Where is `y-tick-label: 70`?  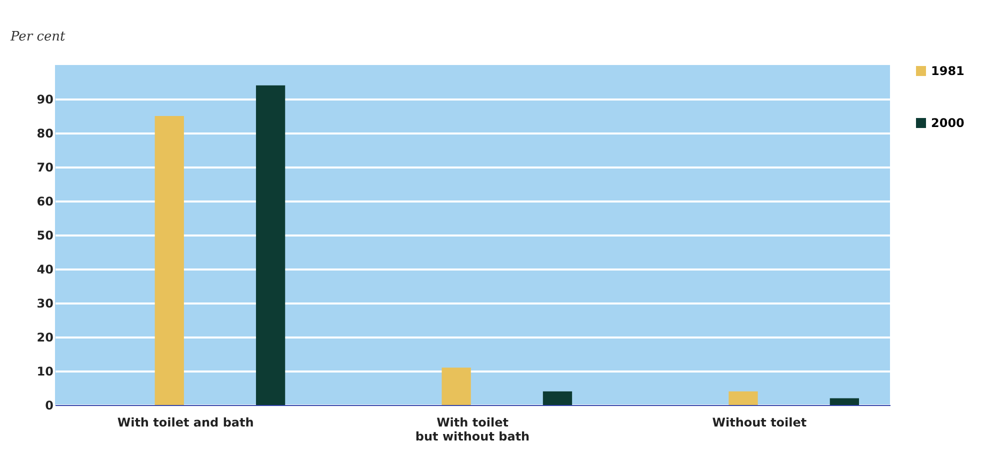
y-tick-label: 70 is located at coordinates (45, 167).